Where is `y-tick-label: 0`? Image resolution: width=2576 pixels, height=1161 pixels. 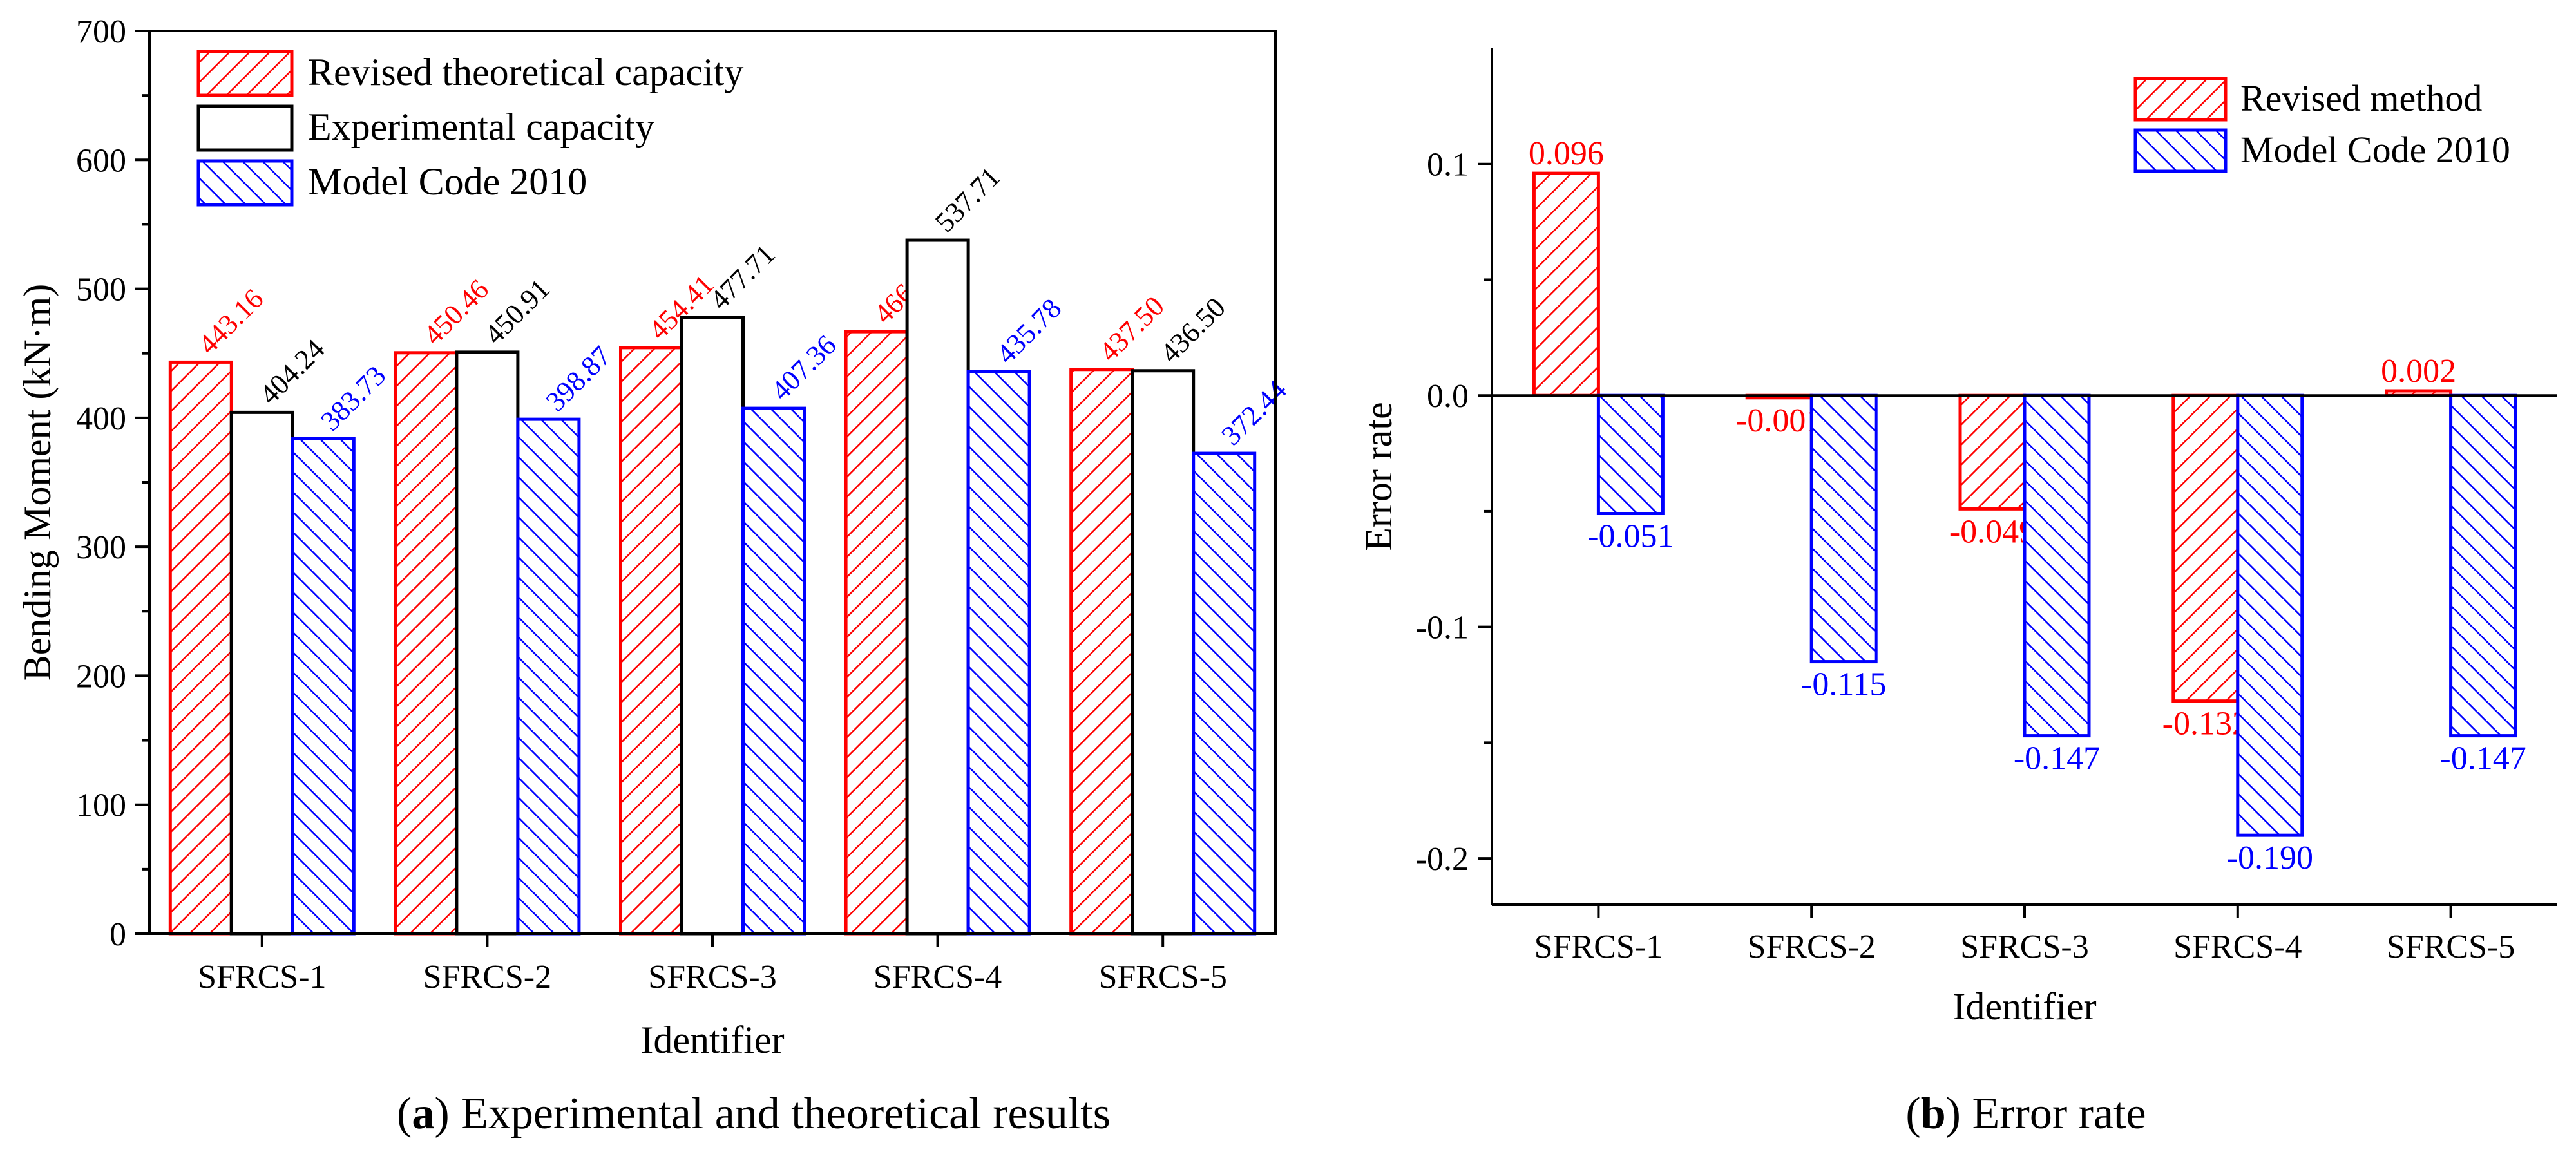
y-tick-label: 0 is located at coordinates (118, 934).